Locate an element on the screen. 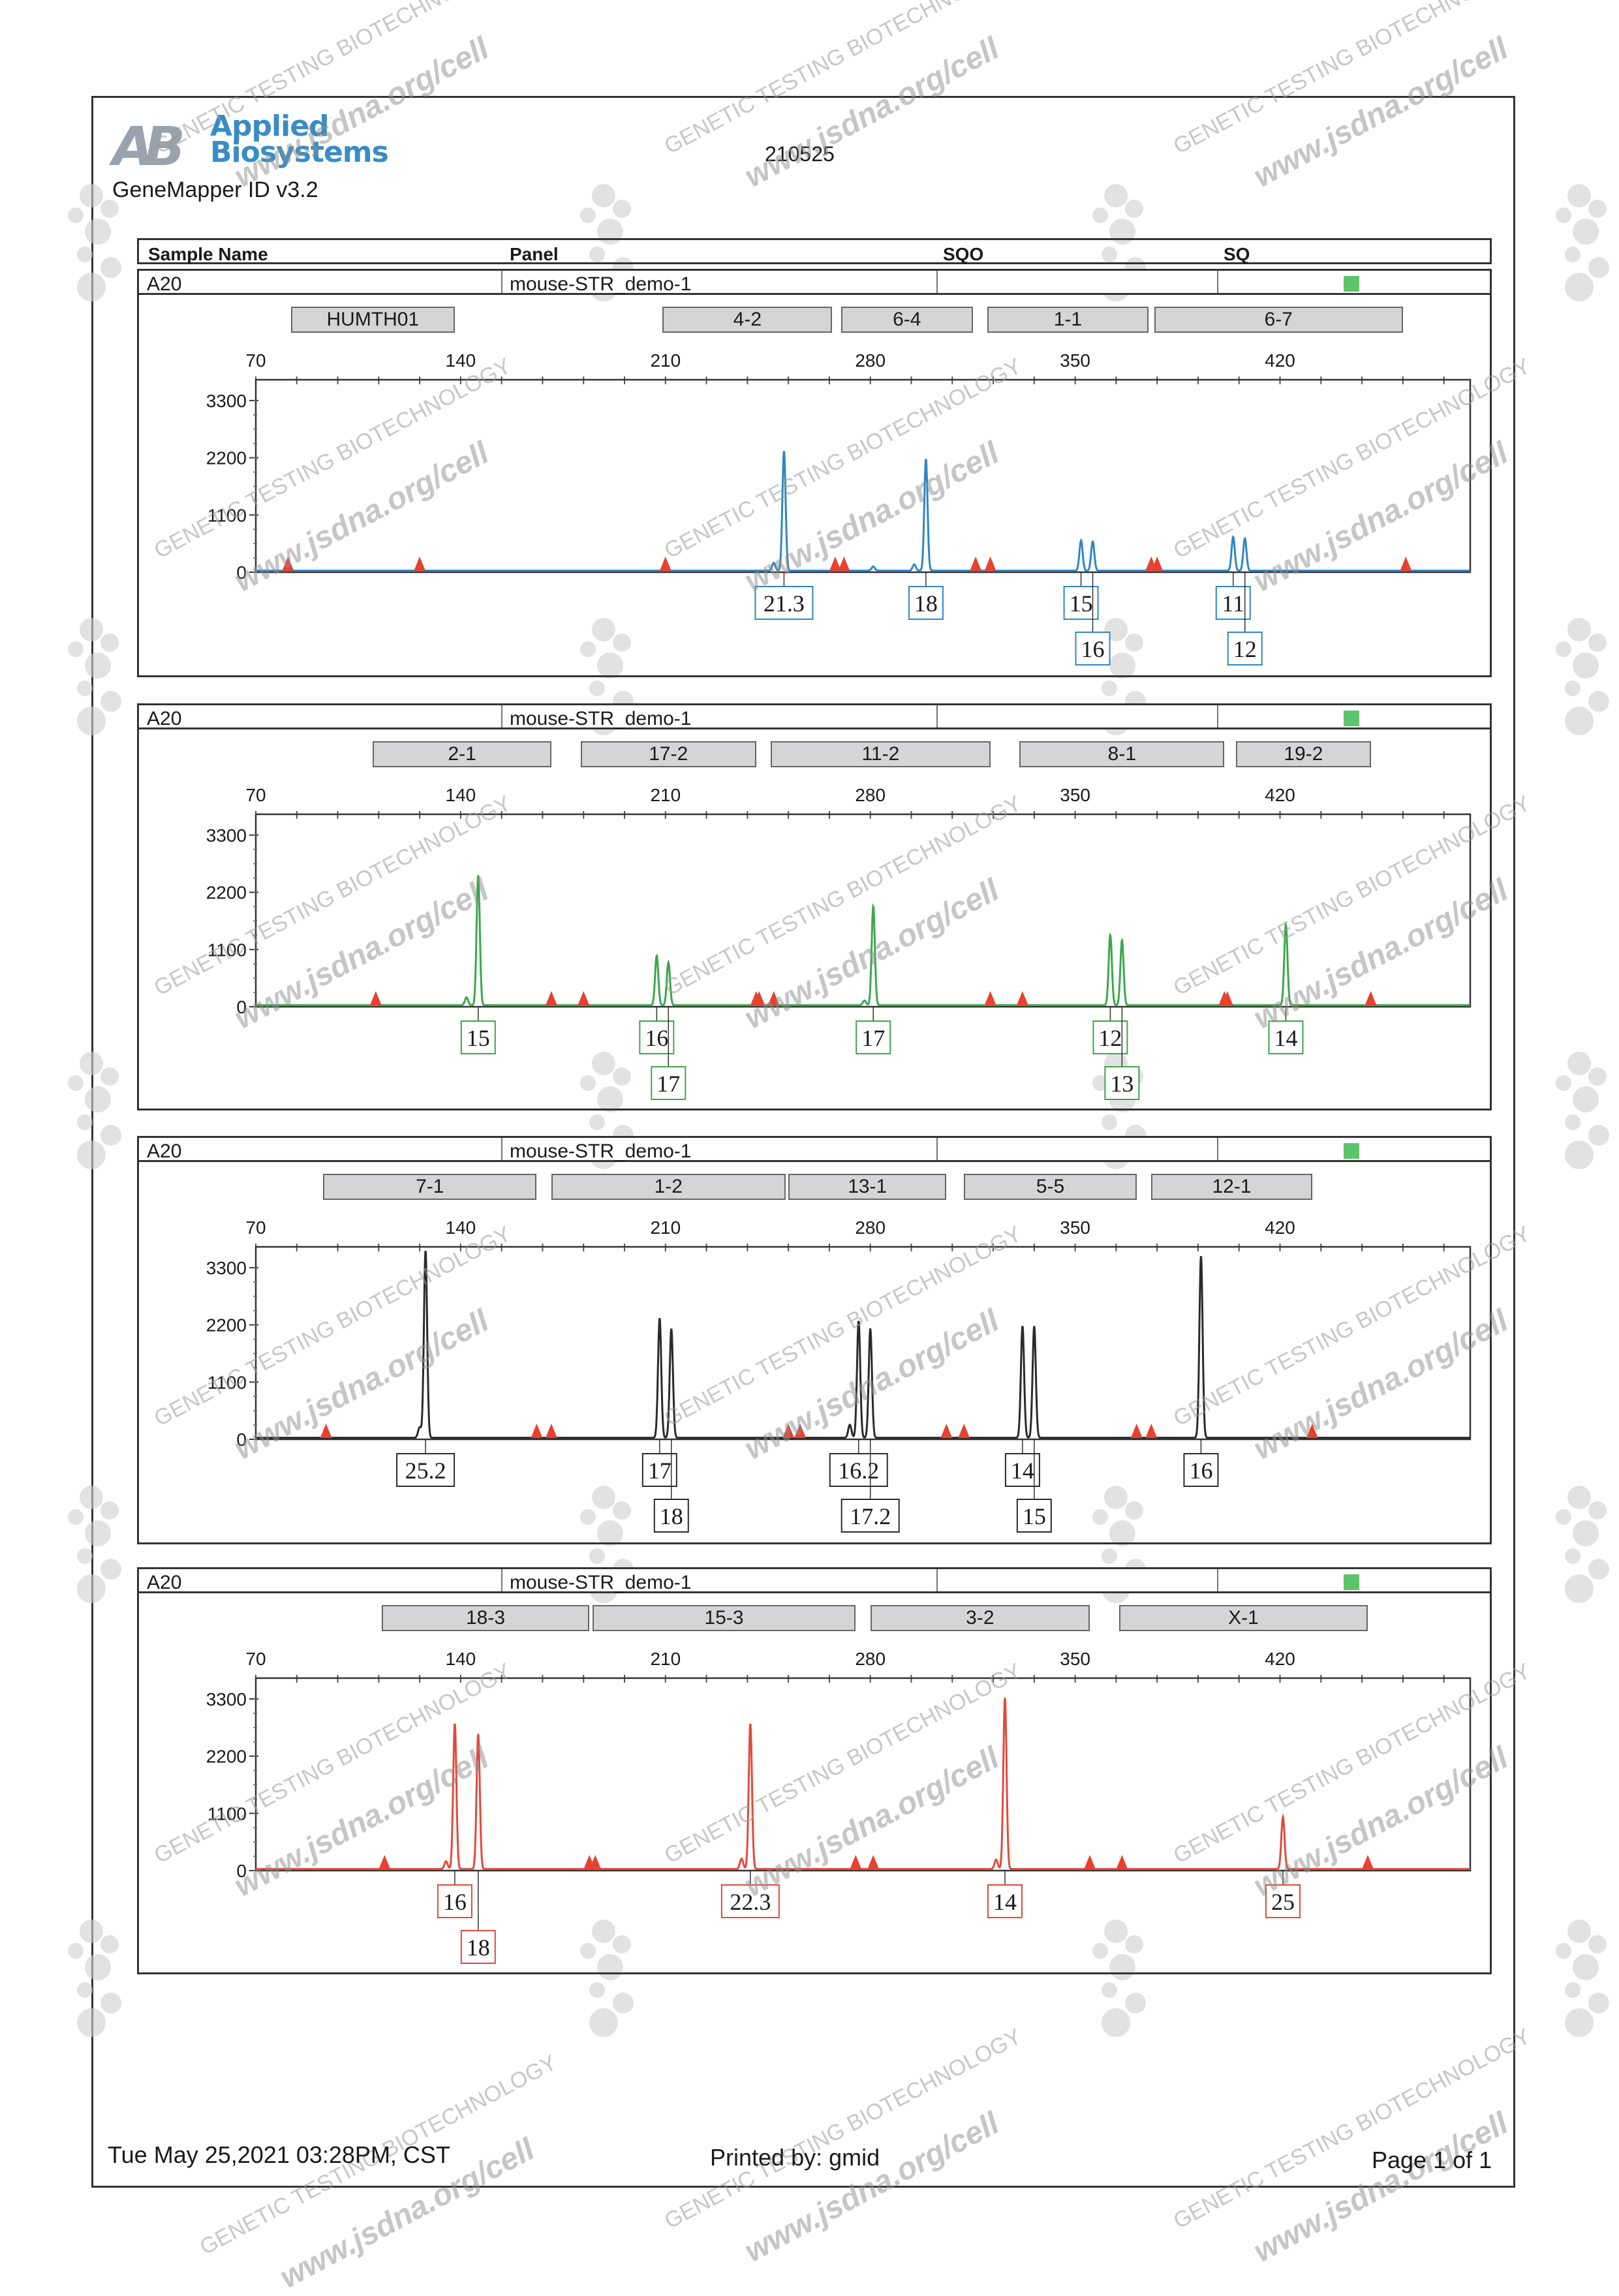 The height and width of the screenshot is (2296, 1619). marker-bin-1-1: 1-1 is located at coordinates (1068, 320).